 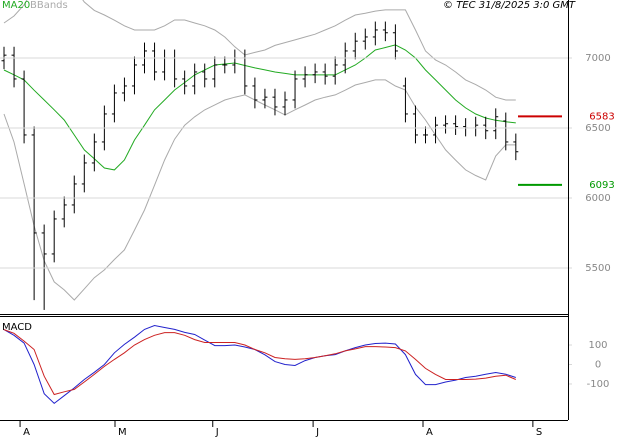 I want to click on macd-line, so click(x=259, y=362).